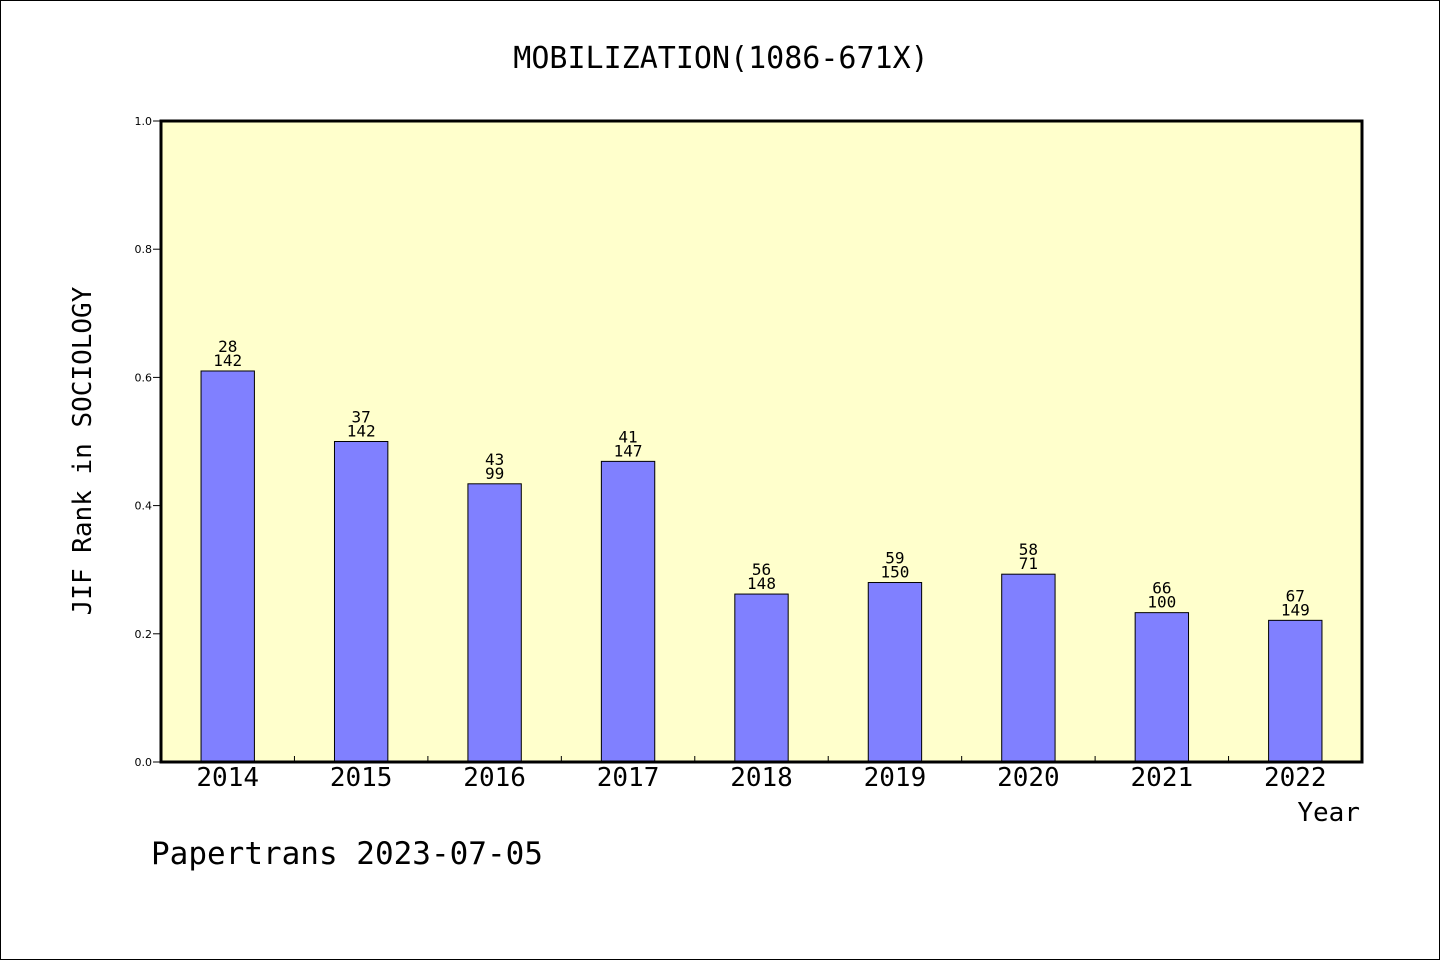 The height and width of the screenshot is (961, 1440). I want to click on bar-2014, so click(227, 566).